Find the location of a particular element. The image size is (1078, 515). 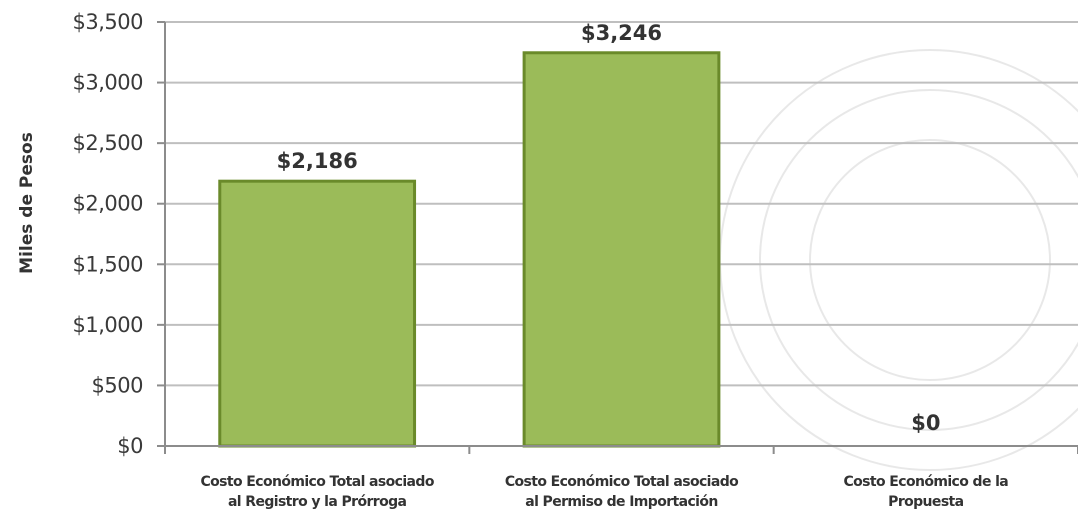

data-label-1: $3,246 is located at coordinates (621, 33).